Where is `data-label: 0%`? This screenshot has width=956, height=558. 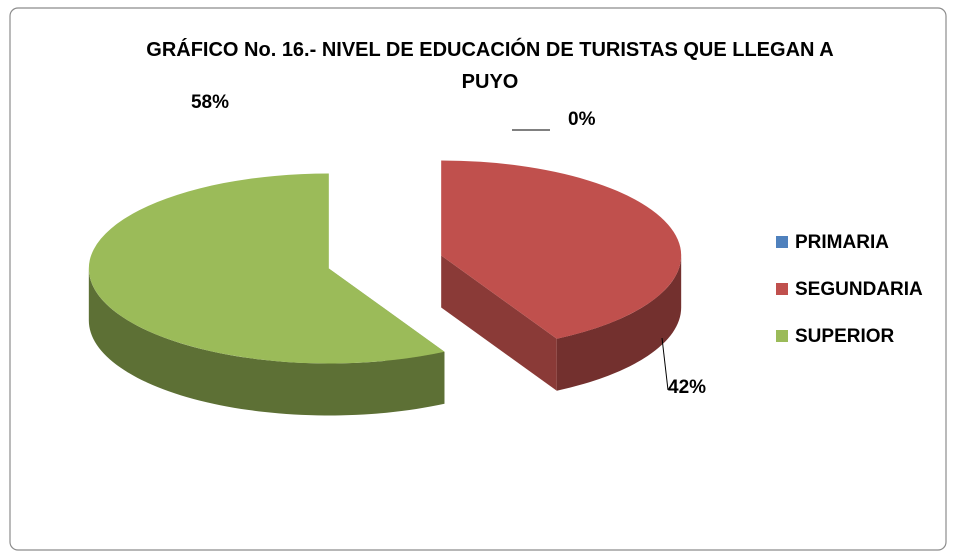 data-label: 0% is located at coordinates (582, 119).